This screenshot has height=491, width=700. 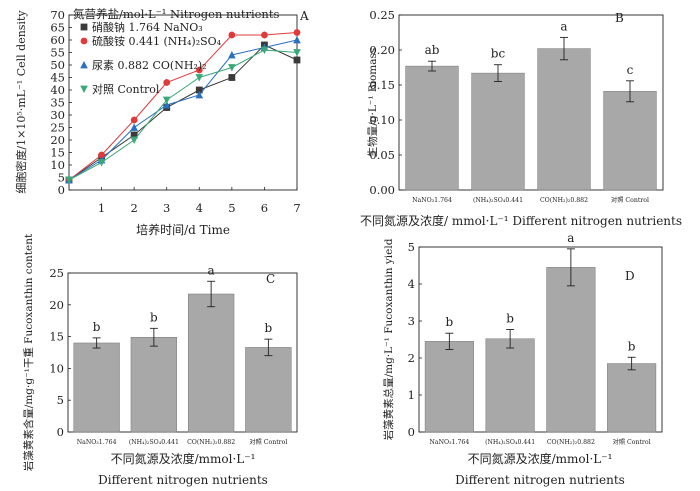 What do you see at coordinates (56, 337) in the screenshot?
I see `panel-c-ytick-label: 15` at bounding box center [56, 337].